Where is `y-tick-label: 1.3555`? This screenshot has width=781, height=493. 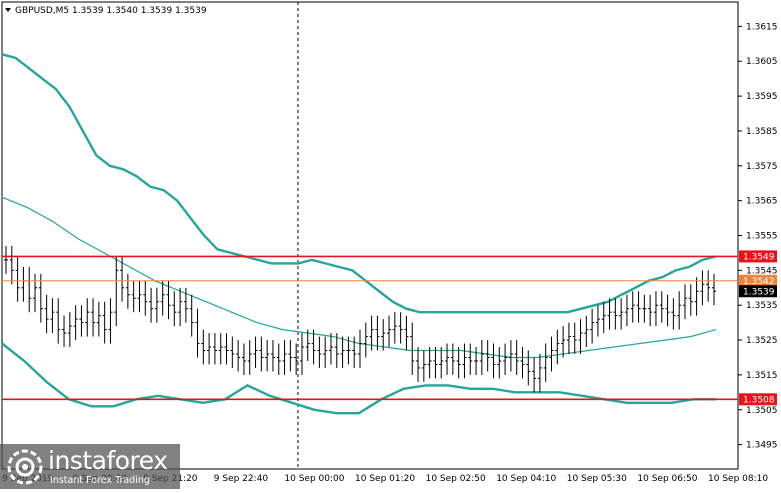
y-tick-label: 1.3555 is located at coordinates (762, 237).